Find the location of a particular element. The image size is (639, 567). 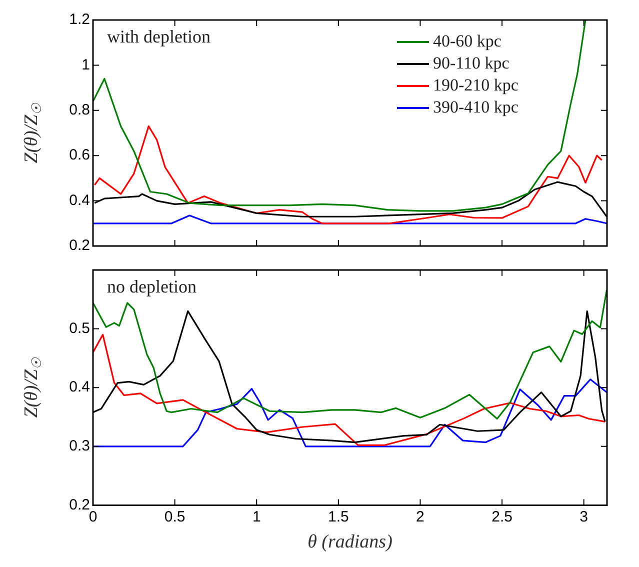

x-tick-label: 2.5 is located at coordinates (502, 517).